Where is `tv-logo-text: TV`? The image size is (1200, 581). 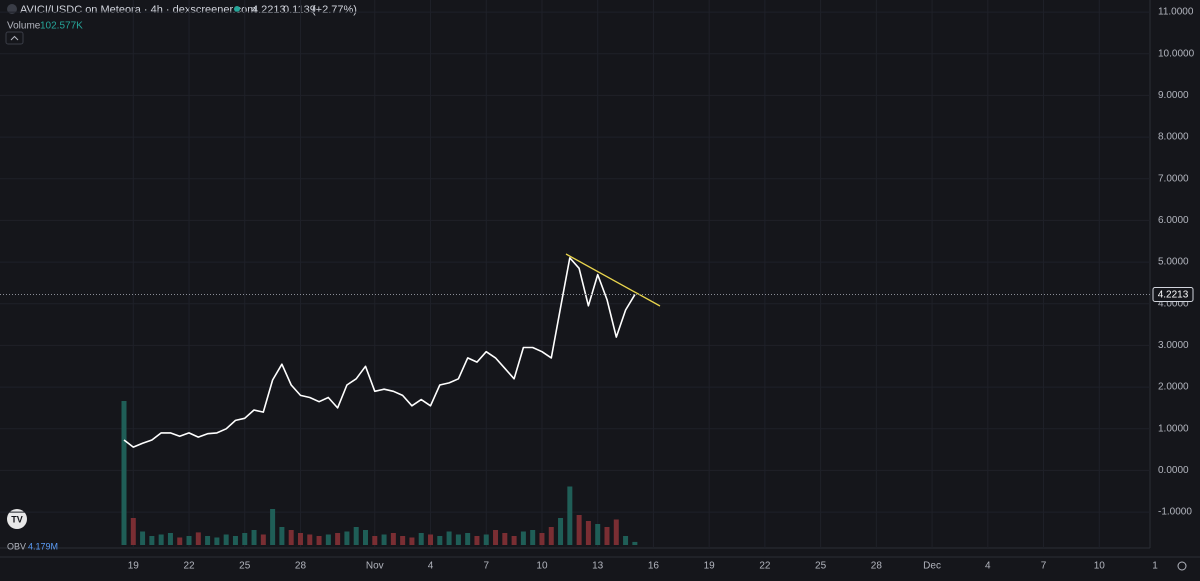 tv-logo-text: TV is located at coordinates (17, 519).